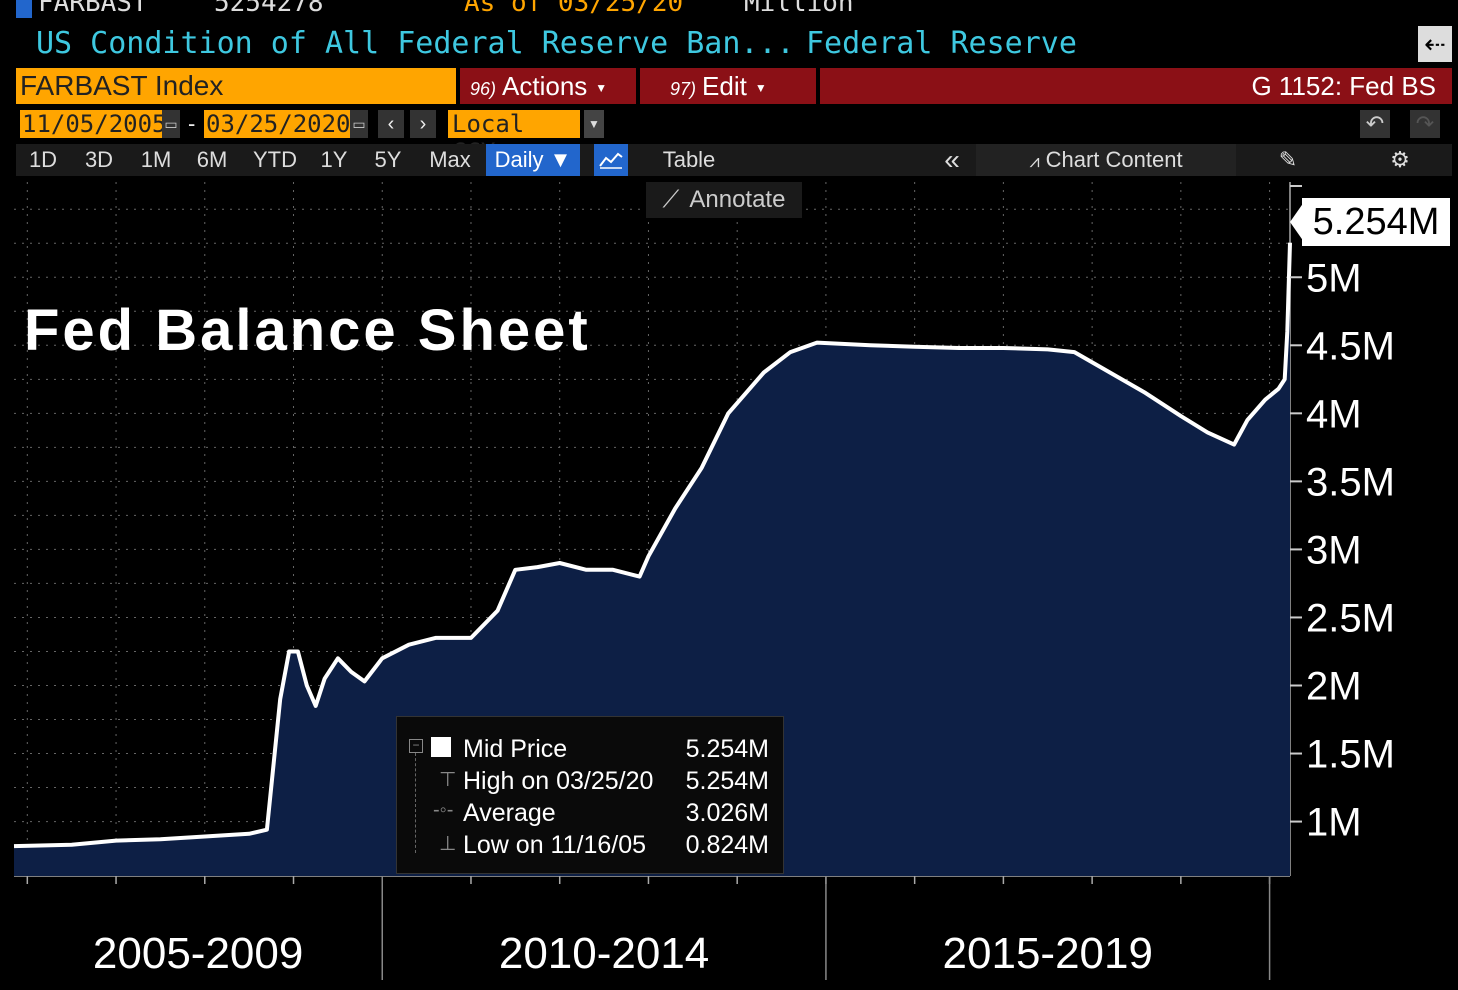  What do you see at coordinates (448, 844) in the screenshot?
I see `low-marker-icon: ⊥` at bounding box center [448, 844].